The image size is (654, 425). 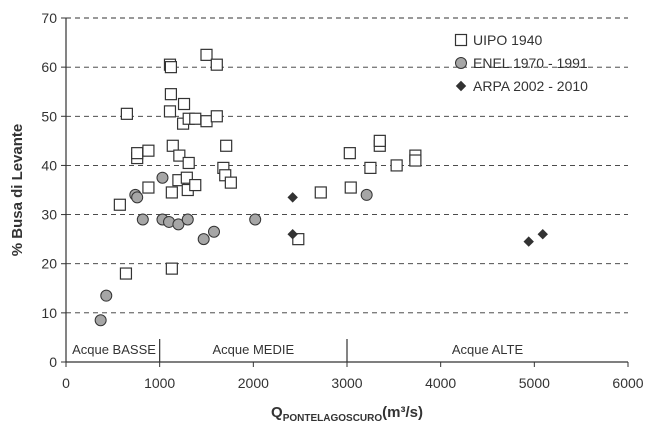 I want to click on x-axis-title-subscript: PONTELAGOSCURO, so click(x=333, y=418).